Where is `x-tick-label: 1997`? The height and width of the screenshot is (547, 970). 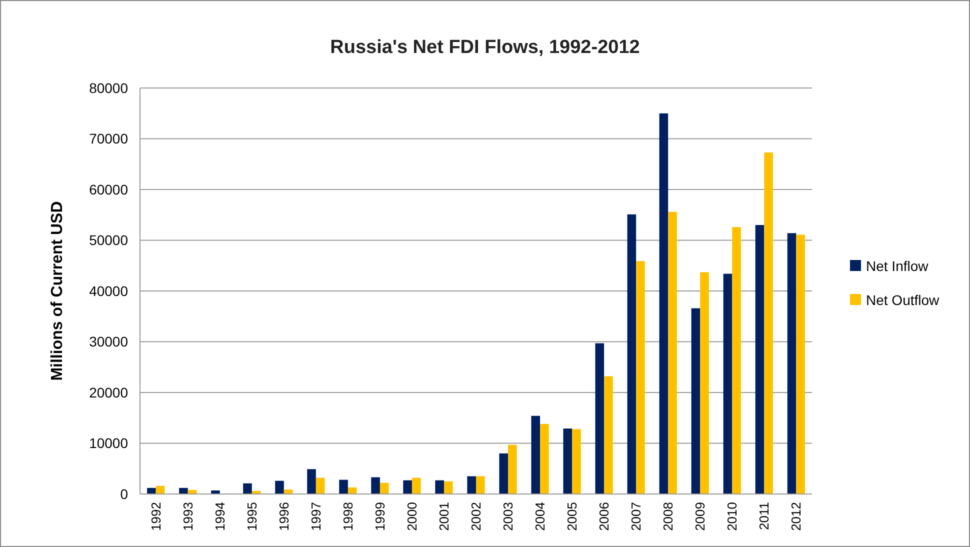 x-tick-label: 1997 is located at coordinates (316, 516).